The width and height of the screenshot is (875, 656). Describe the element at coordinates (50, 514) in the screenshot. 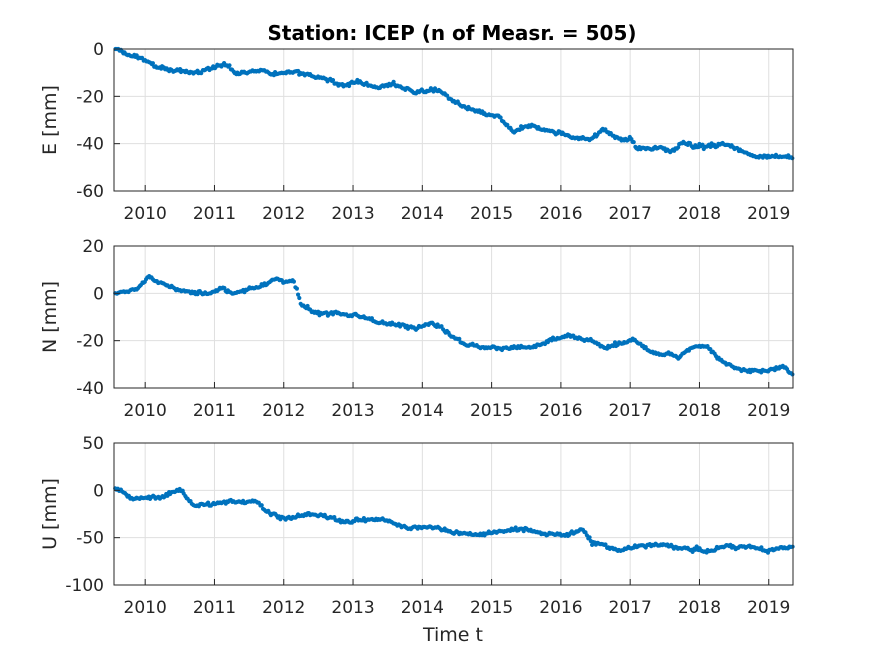

I see `y-axis-label-up: U [mm]` at that location.